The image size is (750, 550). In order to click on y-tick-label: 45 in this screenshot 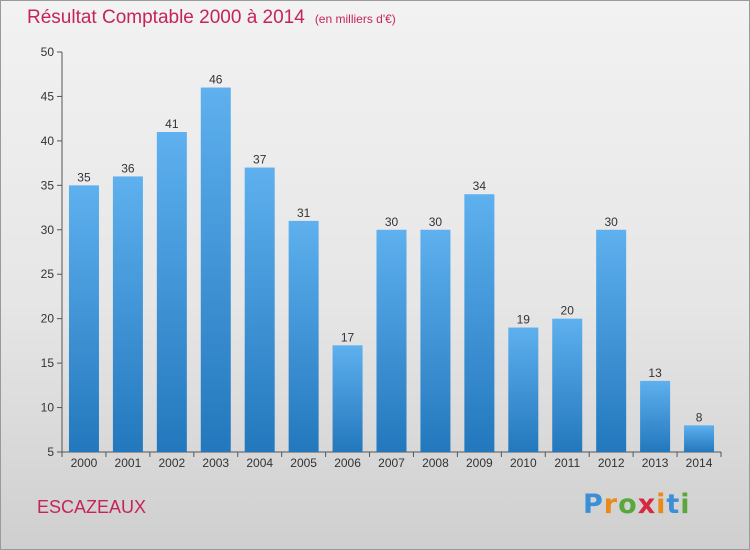, I will do `click(48, 96)`.